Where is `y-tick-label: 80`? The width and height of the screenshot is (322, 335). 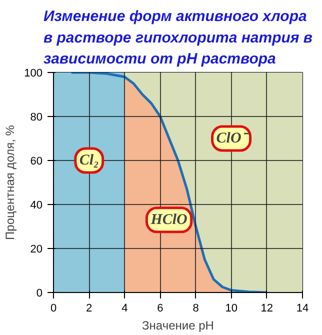
y-tick-label: 80 is located at coordinates (36, 118).